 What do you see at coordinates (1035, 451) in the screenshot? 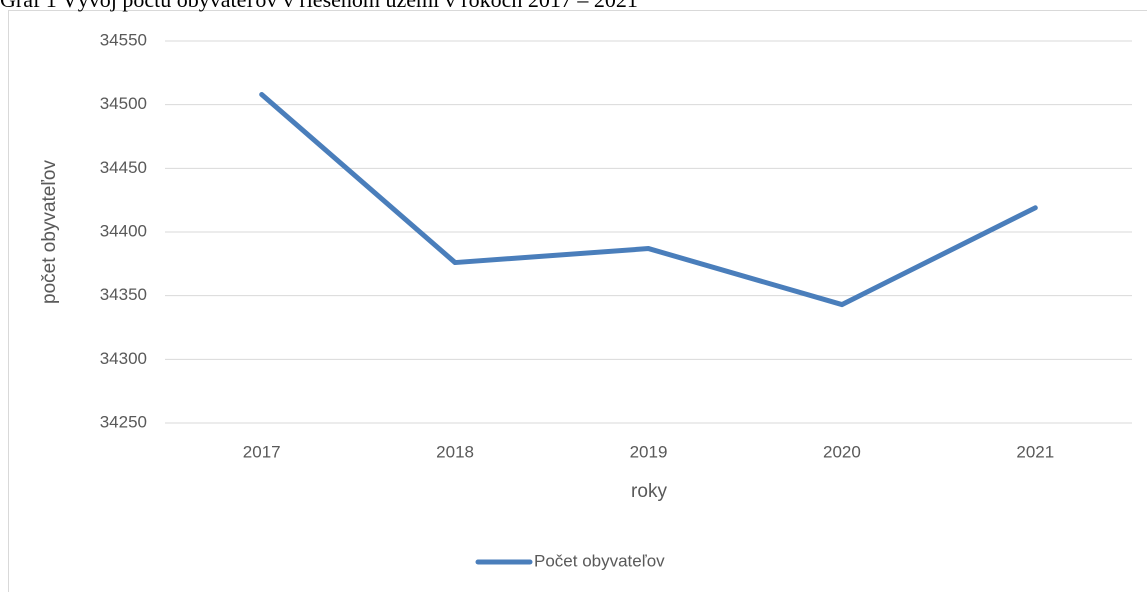
I see `x-tick-label: 2021` at bounding box center [1035, 451].